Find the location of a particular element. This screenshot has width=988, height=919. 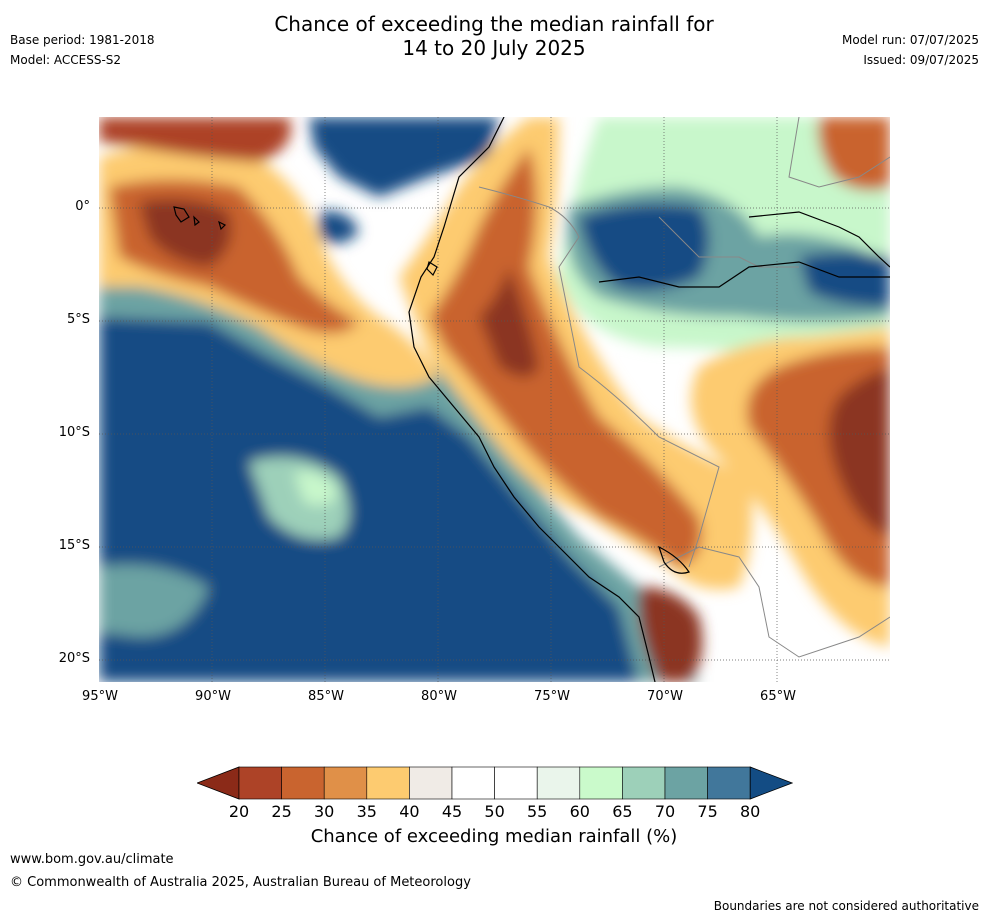

colorbar-tick-label: 65 is located at coordinates (622, 811).